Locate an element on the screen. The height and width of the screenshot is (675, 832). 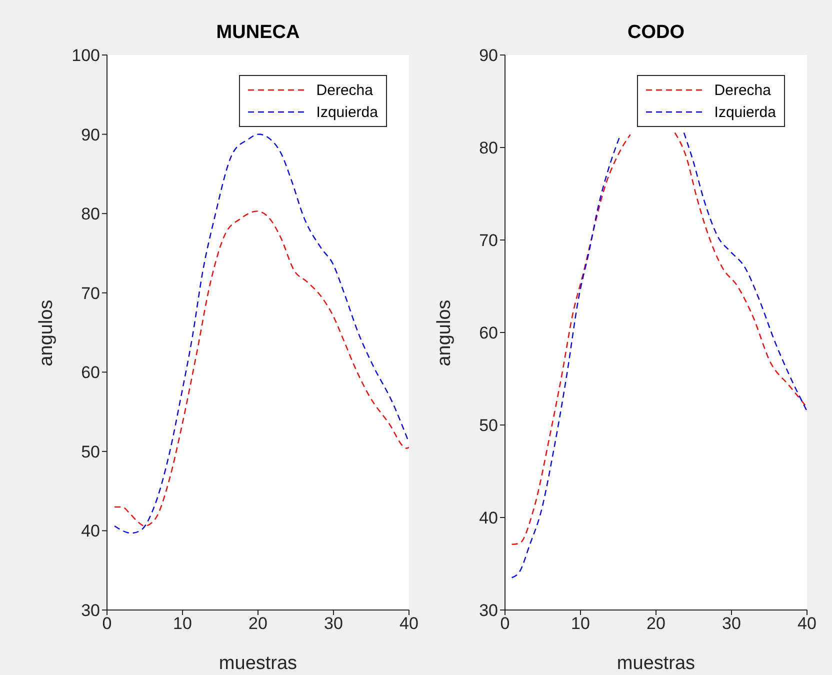
y-tick-label: 100 is located at coordinates (86, 56).